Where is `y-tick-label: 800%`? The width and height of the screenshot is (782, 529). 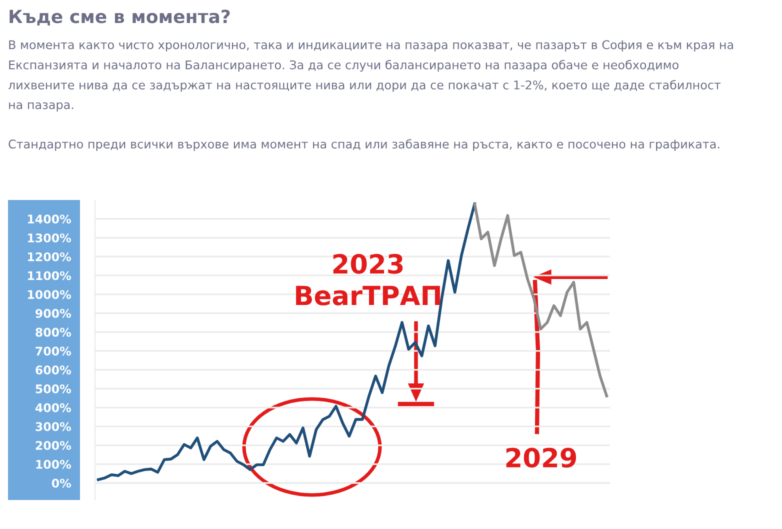 y-tick-label: 800% is located at coordinates (54, 332).